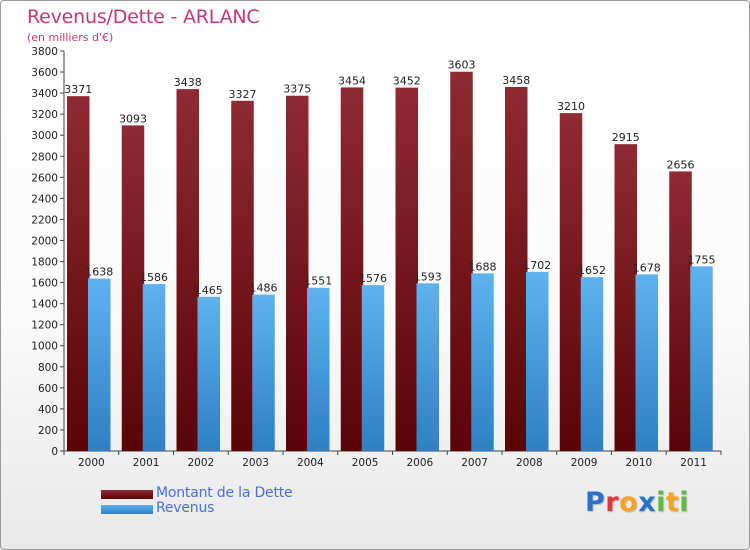 Image resolution: width=750 pixels, height=550 pixels. I want to click on value-label-dette: 3603, so click(462, 65).